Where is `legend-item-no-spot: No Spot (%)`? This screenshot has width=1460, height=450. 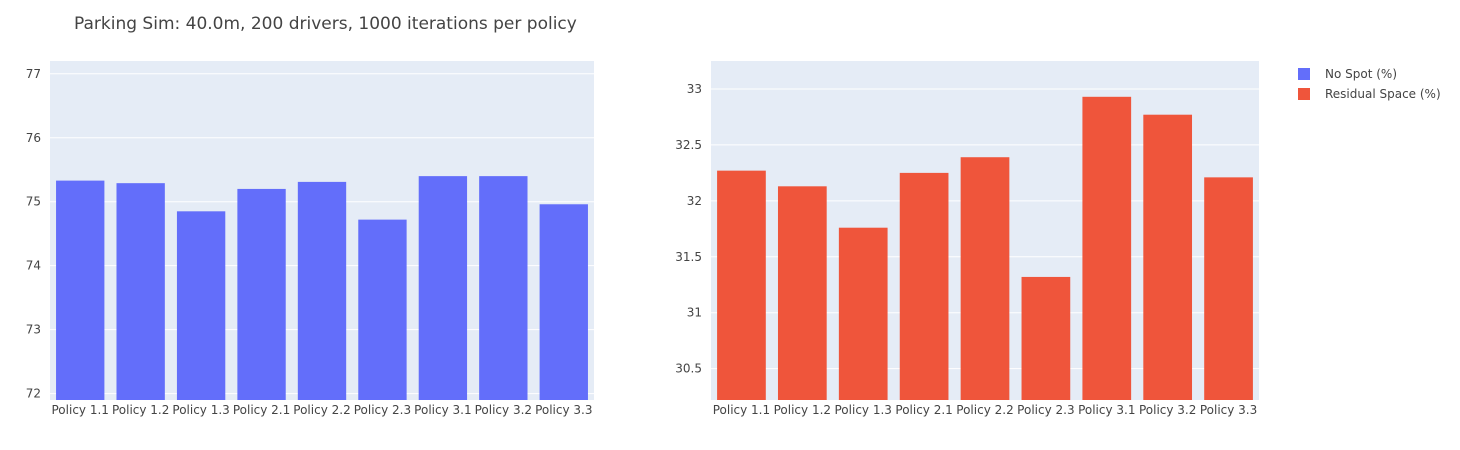 legend-item-no-spot: No Spot (%) is located at coordinates (1347, 74).